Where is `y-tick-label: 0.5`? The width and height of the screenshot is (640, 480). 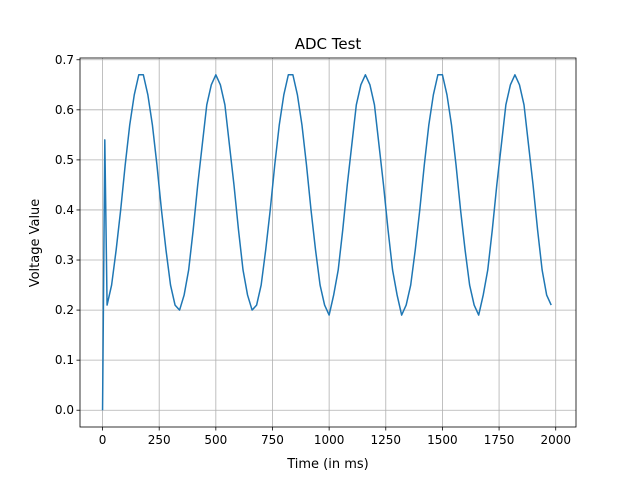 y-tick-label: 0.5 is located at coordinates (64, 160).